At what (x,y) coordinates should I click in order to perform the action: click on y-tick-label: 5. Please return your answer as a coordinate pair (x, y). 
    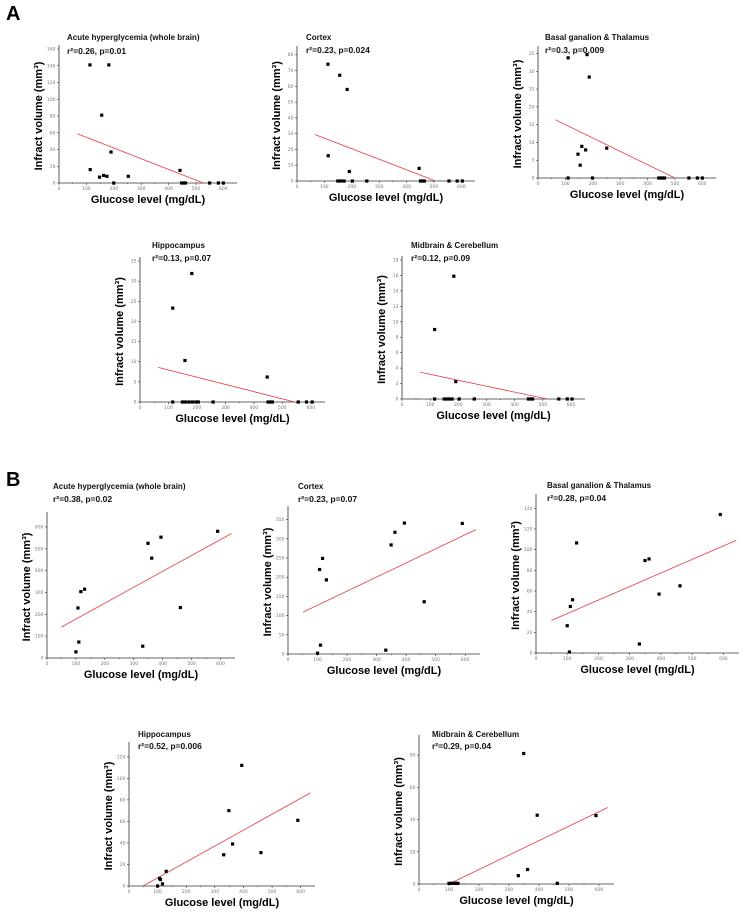
    Looking at the image, I should click on (135, 382).